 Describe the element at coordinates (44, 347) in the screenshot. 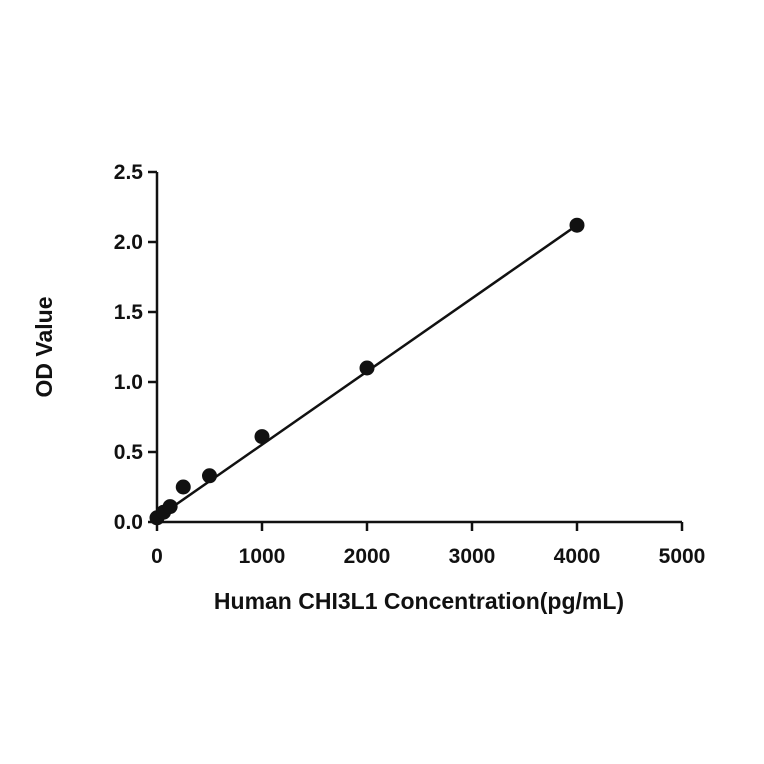

I see `y-axis-title: OD Value` at that location.